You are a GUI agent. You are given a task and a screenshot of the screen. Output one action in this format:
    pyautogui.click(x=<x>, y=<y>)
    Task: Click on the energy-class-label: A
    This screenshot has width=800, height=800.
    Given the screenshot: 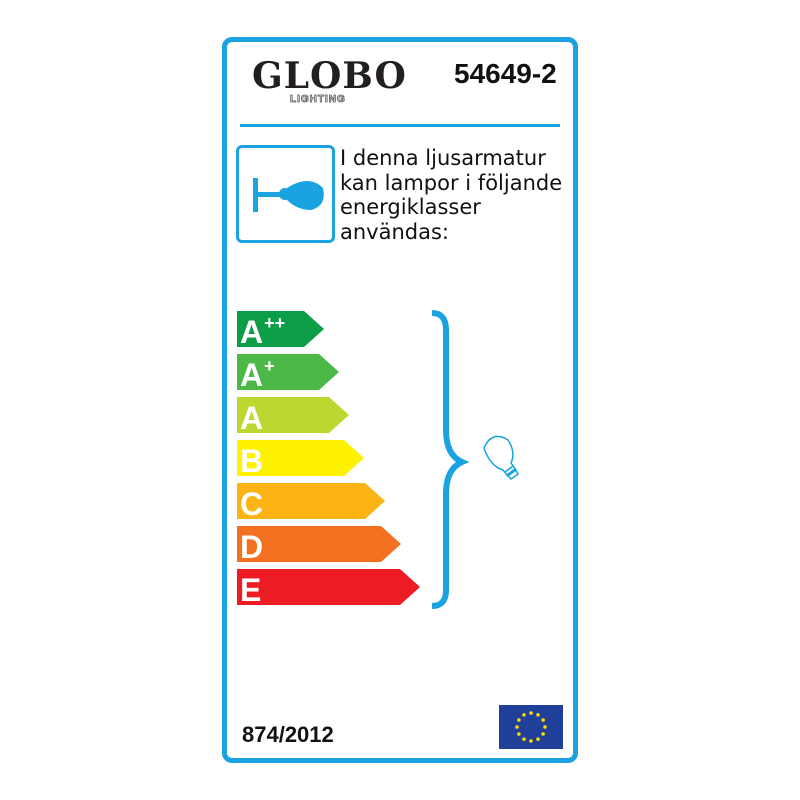 What is the action you would take?
    pyautogui.click(x=251, y=418)
    